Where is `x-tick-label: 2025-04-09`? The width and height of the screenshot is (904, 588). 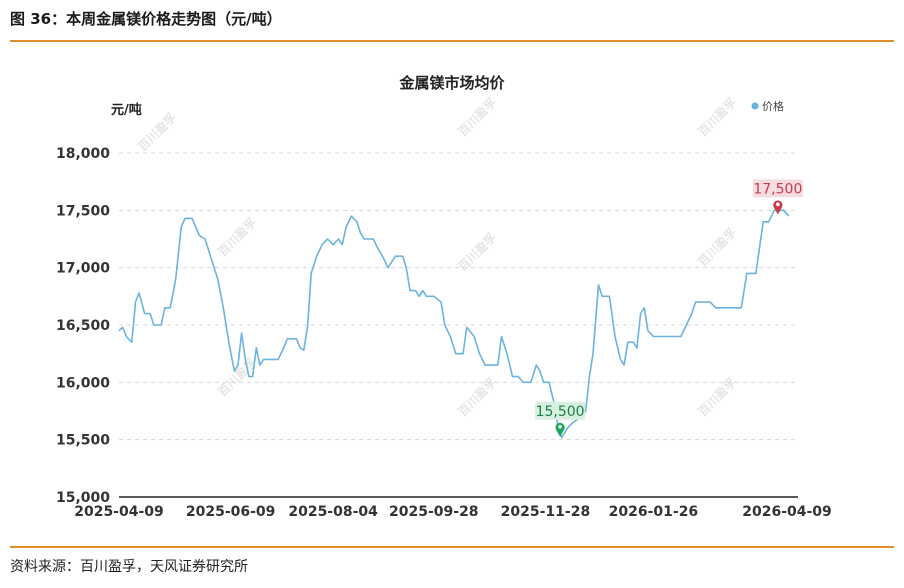
x-tick-label: 2025-04-09 is located at coordinates (119, 512).